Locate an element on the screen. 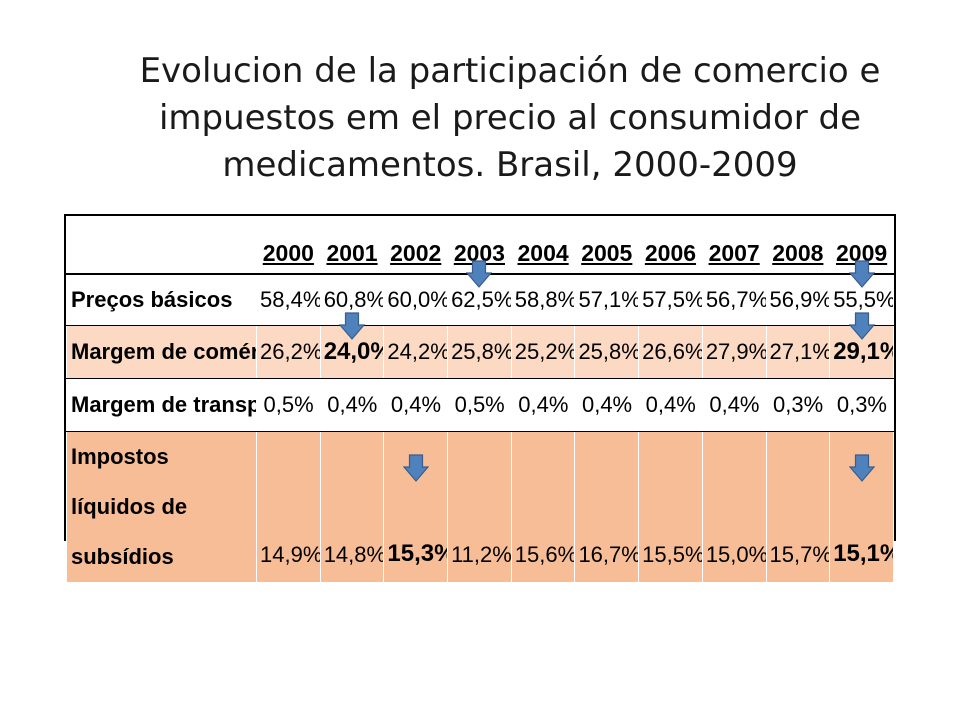 This screenshot has width=960, height=720. row-label: Preços básicos is located at coordinates (161, 299).